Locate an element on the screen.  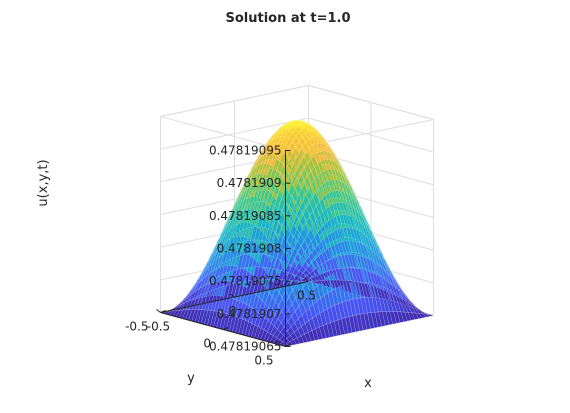
z-tick-label: 0.4781907 is located at coordinates (249, 314).